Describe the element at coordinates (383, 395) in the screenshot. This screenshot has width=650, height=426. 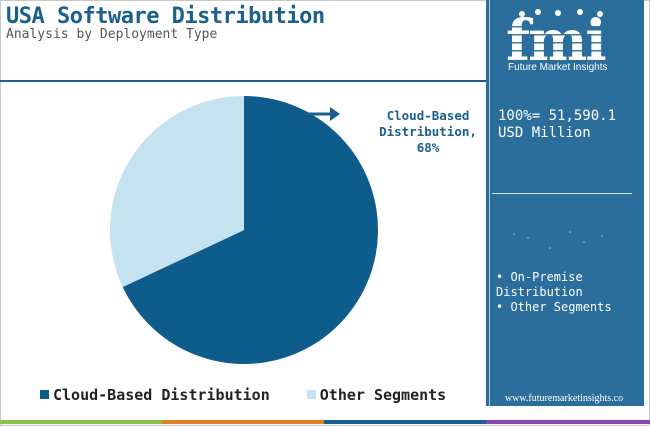
I see `legend-label: Other Segments` at that location.